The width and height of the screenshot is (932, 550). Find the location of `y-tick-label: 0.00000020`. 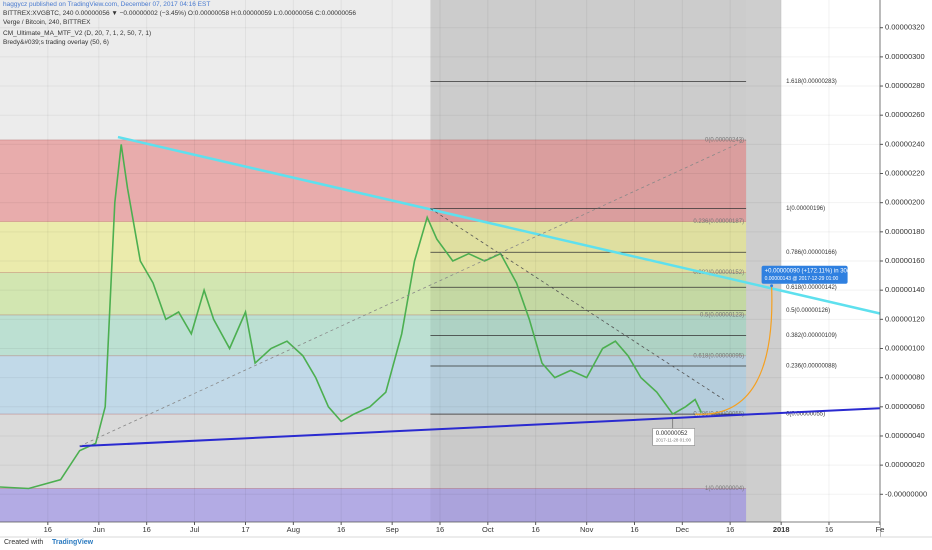

y-tick-label: 0.00000020 is located at coordinates (905, 464).